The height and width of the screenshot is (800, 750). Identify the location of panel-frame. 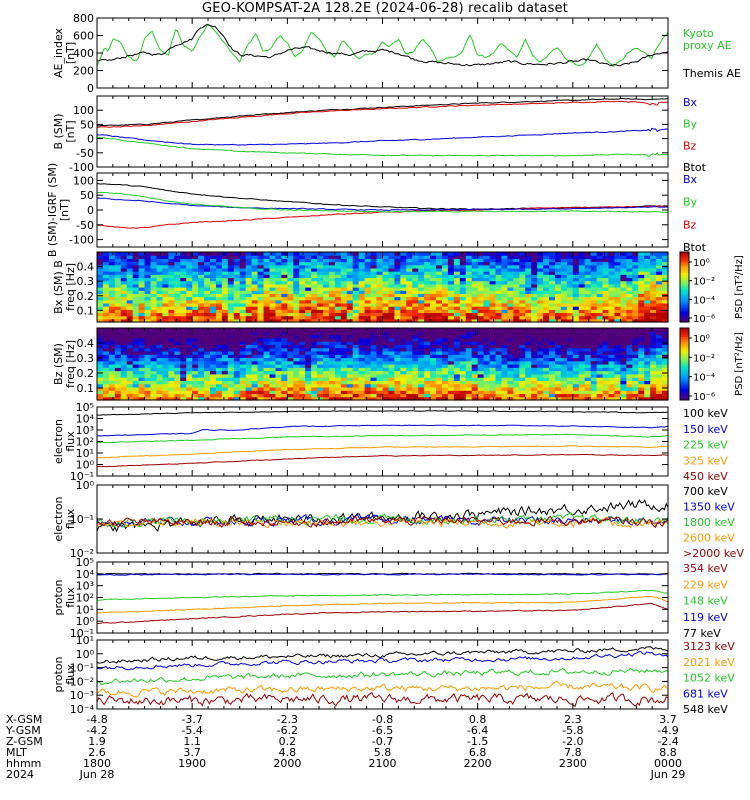
(382, 53).